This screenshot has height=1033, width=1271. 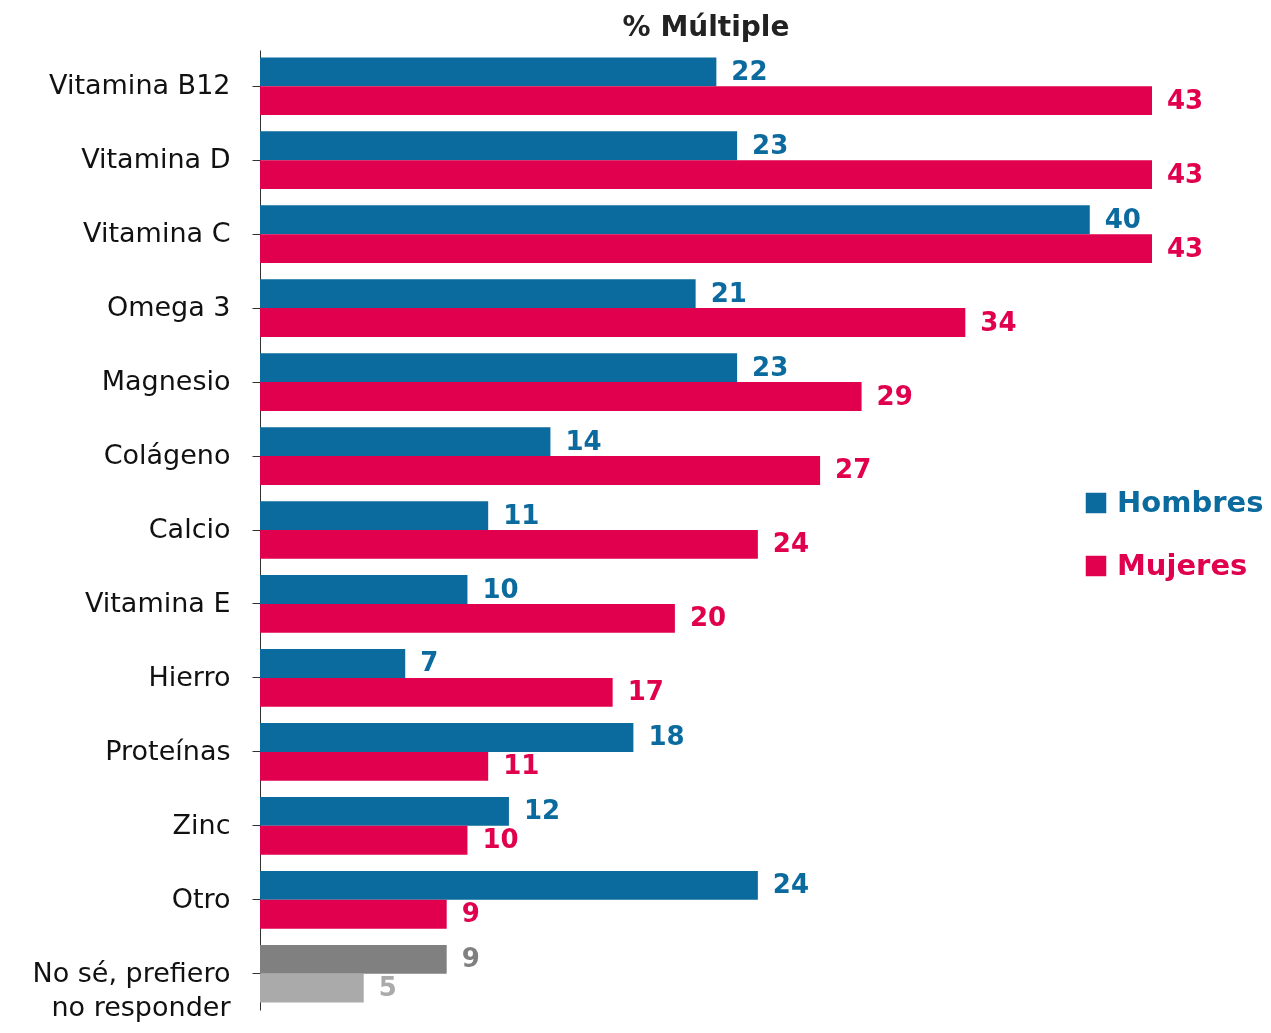 I want to click on y-tick-label: No sé, prefiero no responder, so click(x=132, y=989).